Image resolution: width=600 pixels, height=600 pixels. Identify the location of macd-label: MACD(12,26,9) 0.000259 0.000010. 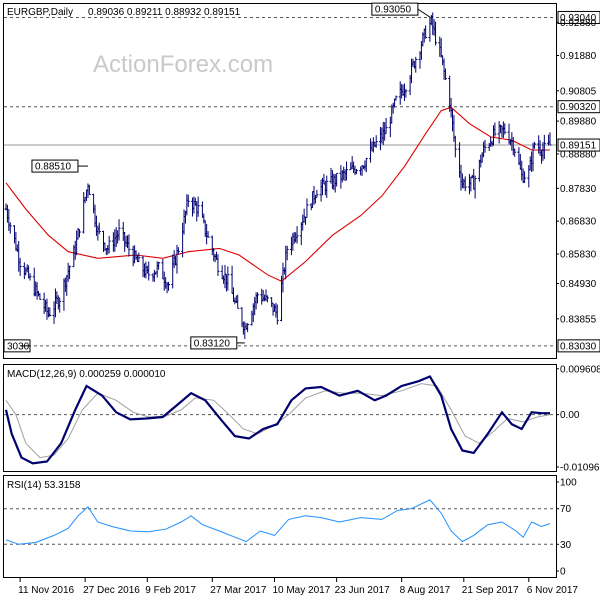
(86, 374).